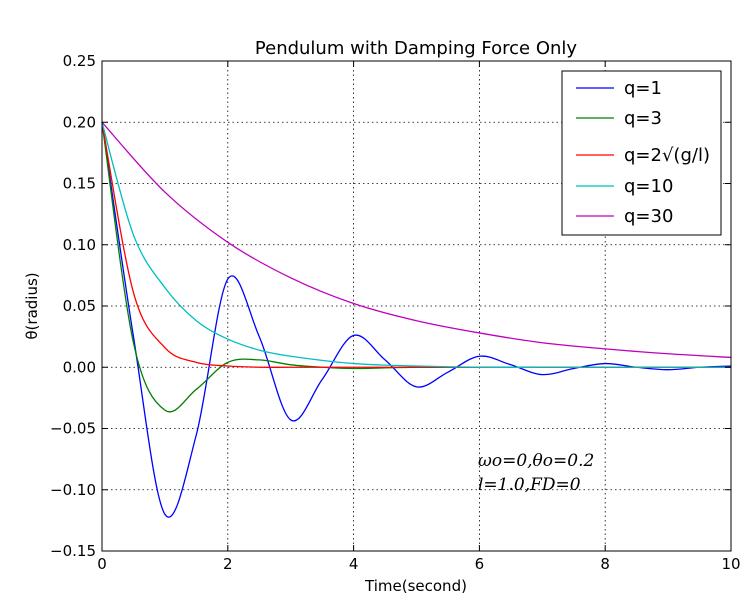 Image resolution: width=754 pixels, height=614 pixels. What do you see at coordinates (102, 564) in the screenshot?
I see `x-tick-label: 0` at bounding box center [102, 564].